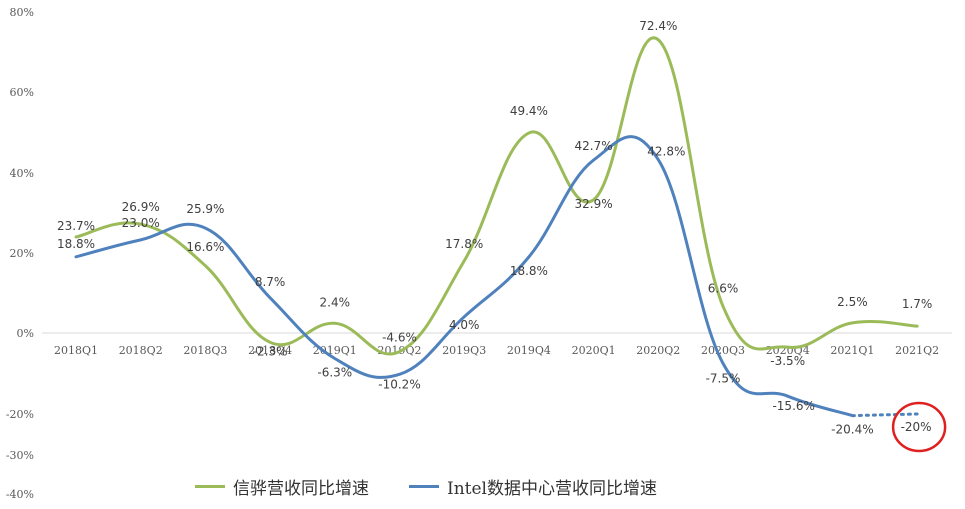 This screenshot has height=509, width=965. What do you see at coordinates (658, 350) in the screenshot?
I see `x-tick-label: 2020Q2` at bounding box center [658, 350].